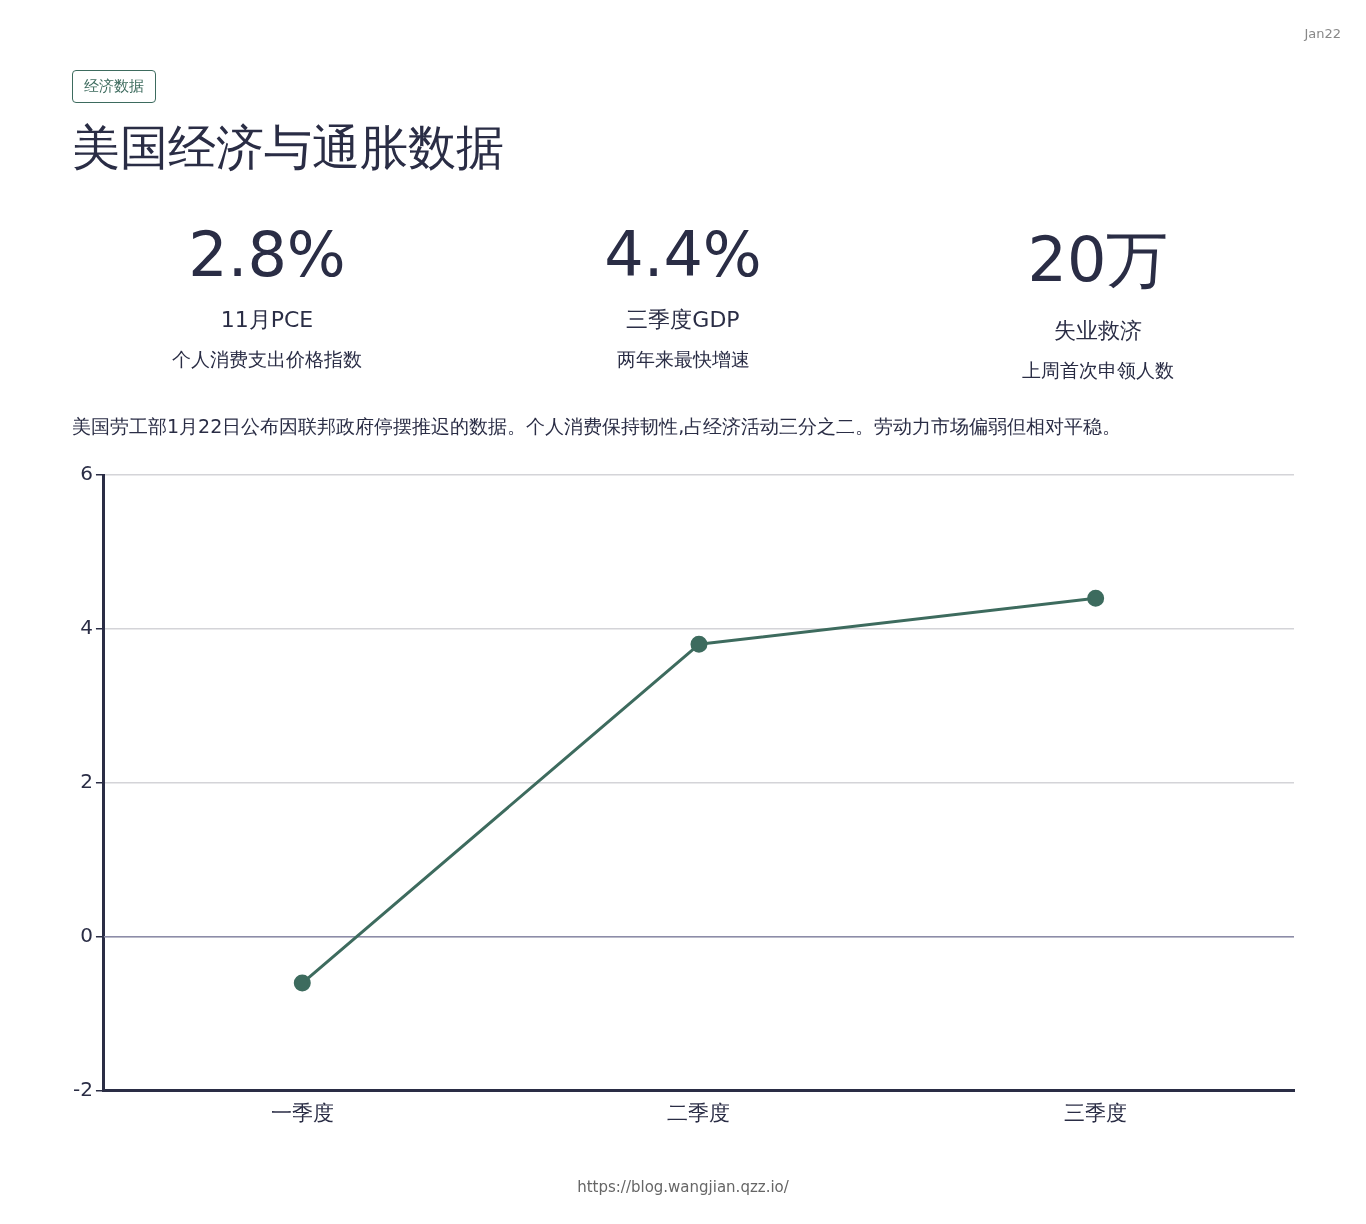  I want to click on text: 20万, so click(1098, 260).